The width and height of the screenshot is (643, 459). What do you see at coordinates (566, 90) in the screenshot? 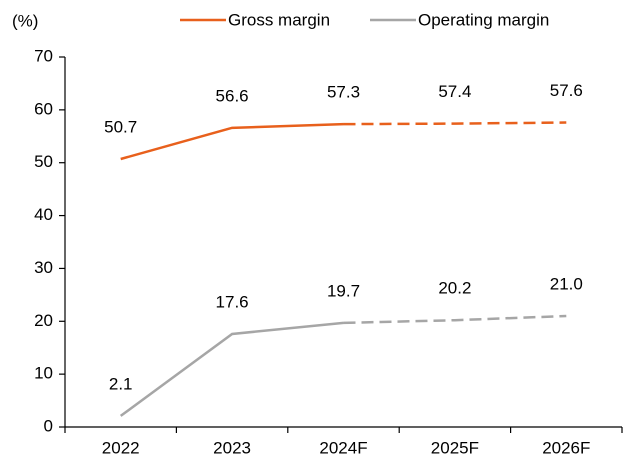
I see `data-label: 57.6` at bounding box center [566, 90].